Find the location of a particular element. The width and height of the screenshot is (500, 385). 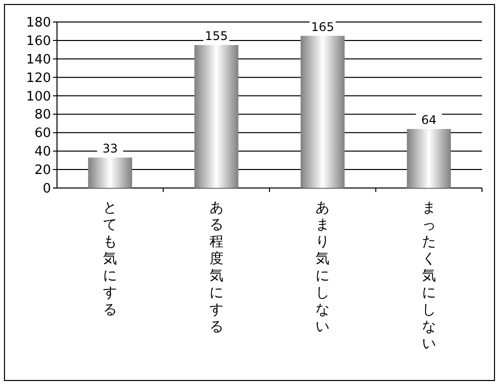

y-tick-label: 140 is located at coordinates (38, 60).